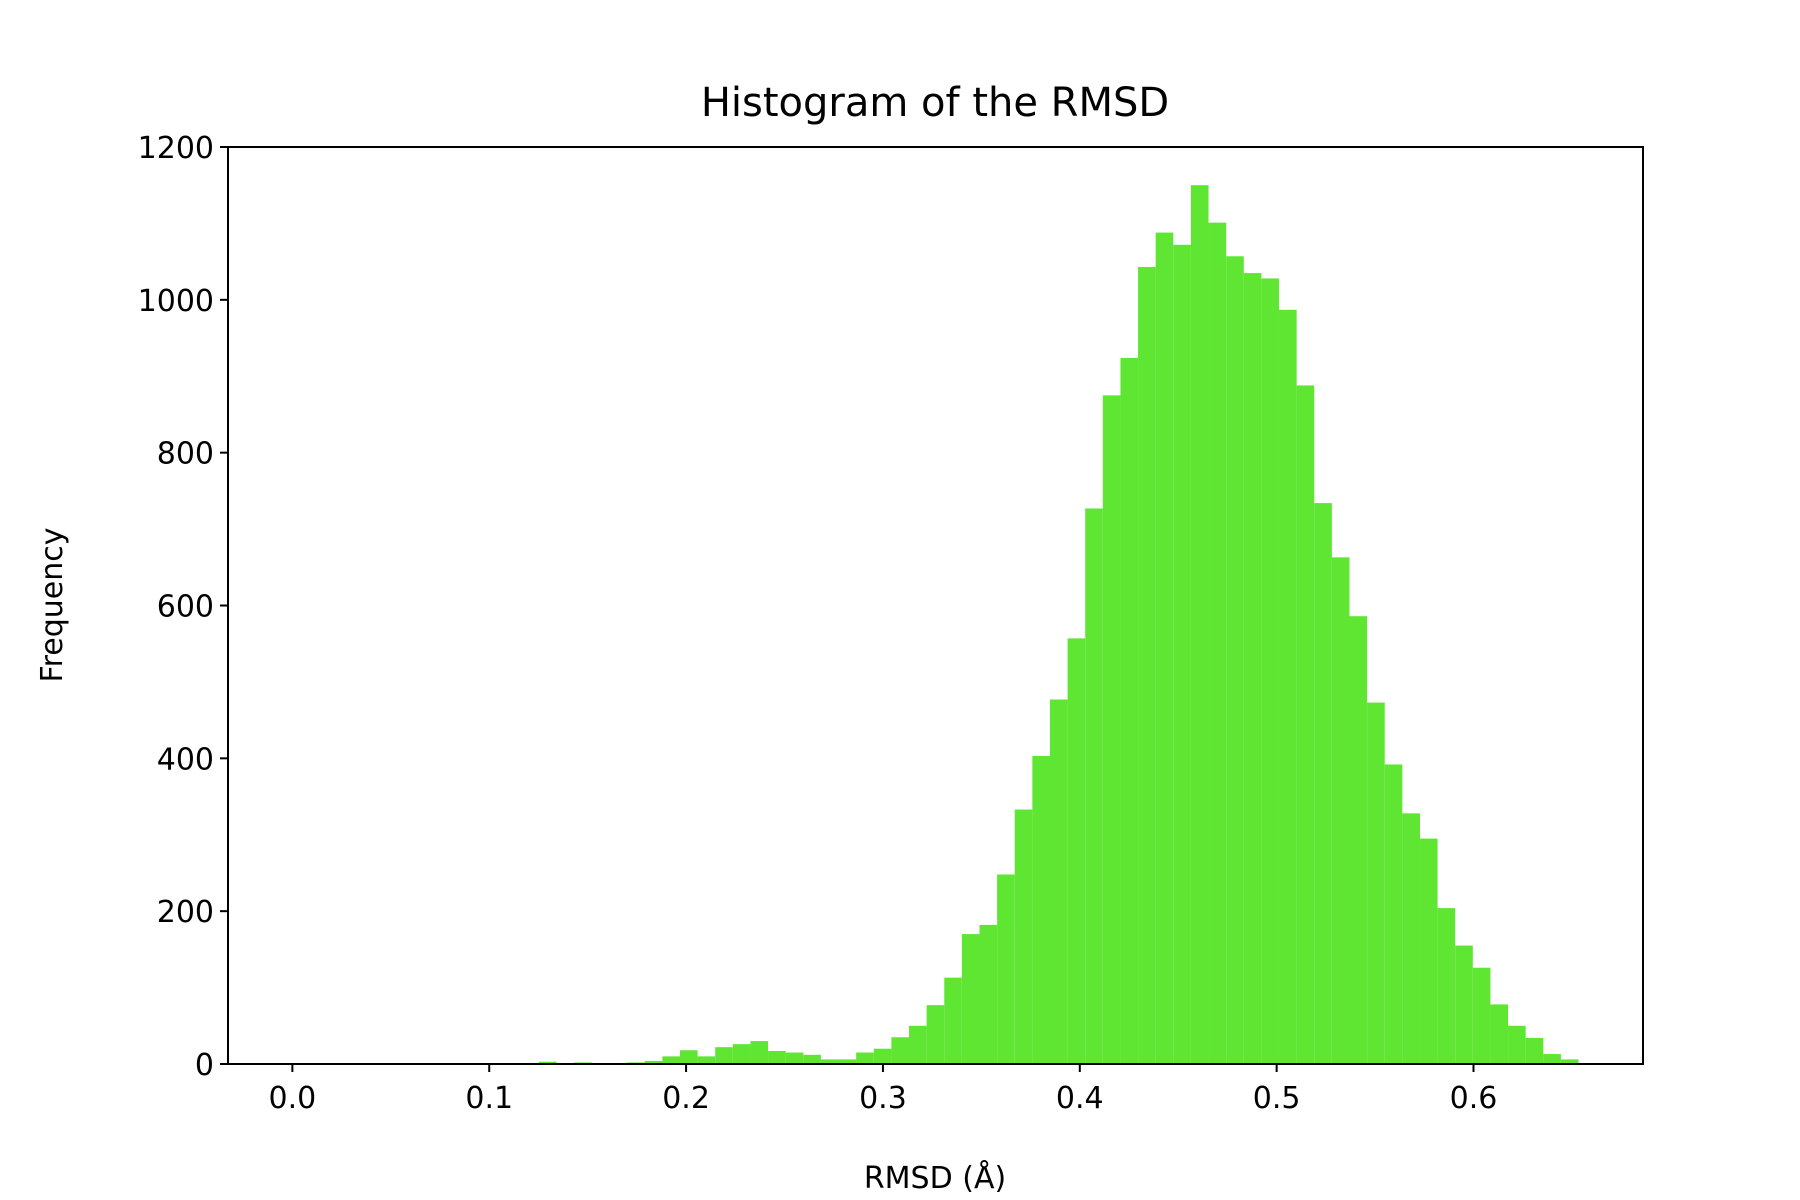 The width and height of the screenshot is (1800, 1200). I want to click on y-tick-label: 800, so click(185, 454).